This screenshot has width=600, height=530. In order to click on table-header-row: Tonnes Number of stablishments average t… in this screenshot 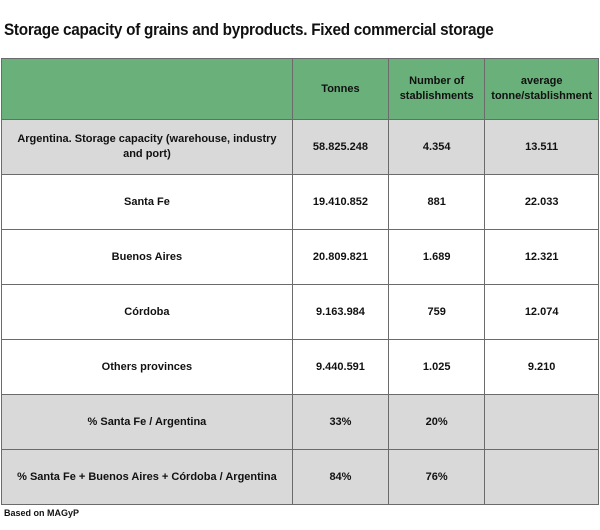, I will do `click(300, 89)`.